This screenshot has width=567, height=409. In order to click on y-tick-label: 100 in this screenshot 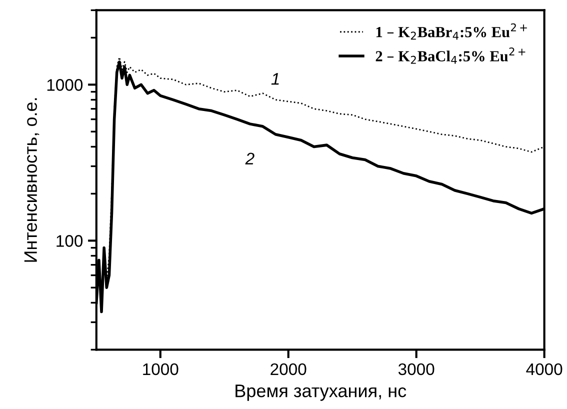, I will do `click(69, 241)`.